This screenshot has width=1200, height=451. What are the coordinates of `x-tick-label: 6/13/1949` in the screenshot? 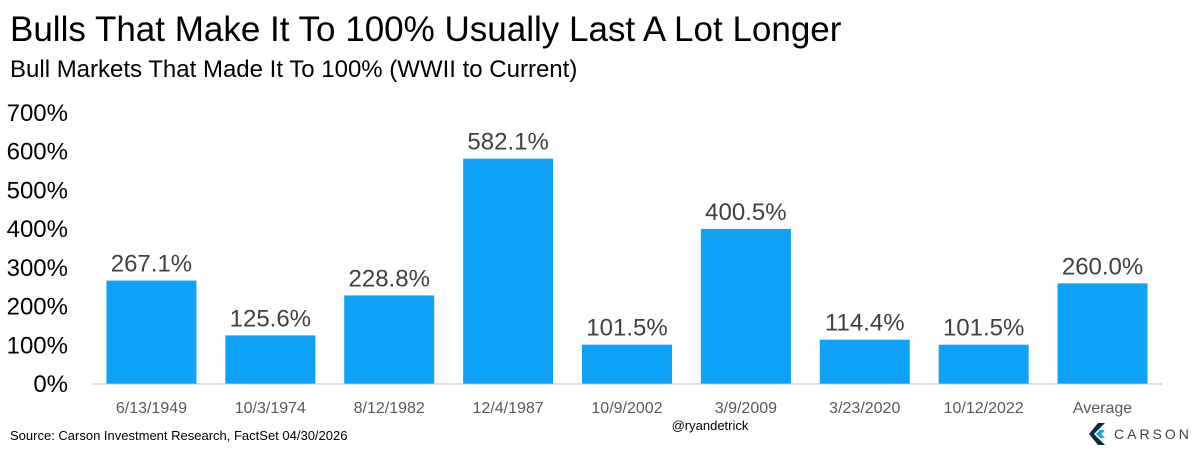 It's located at (151, 408).